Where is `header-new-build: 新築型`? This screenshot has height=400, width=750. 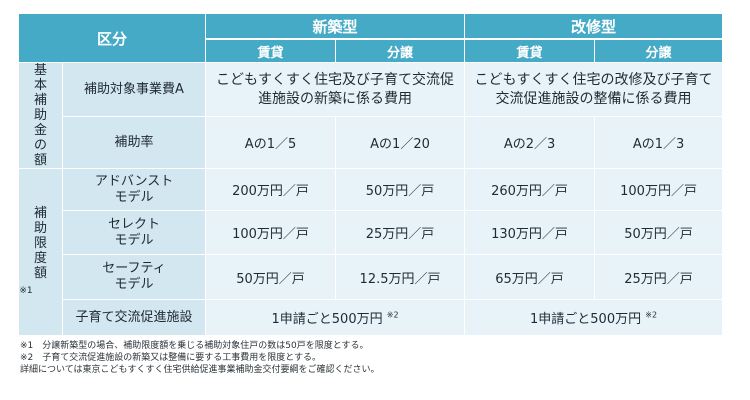 header-new-build: 新築型 is located at coordinates (336, 26).